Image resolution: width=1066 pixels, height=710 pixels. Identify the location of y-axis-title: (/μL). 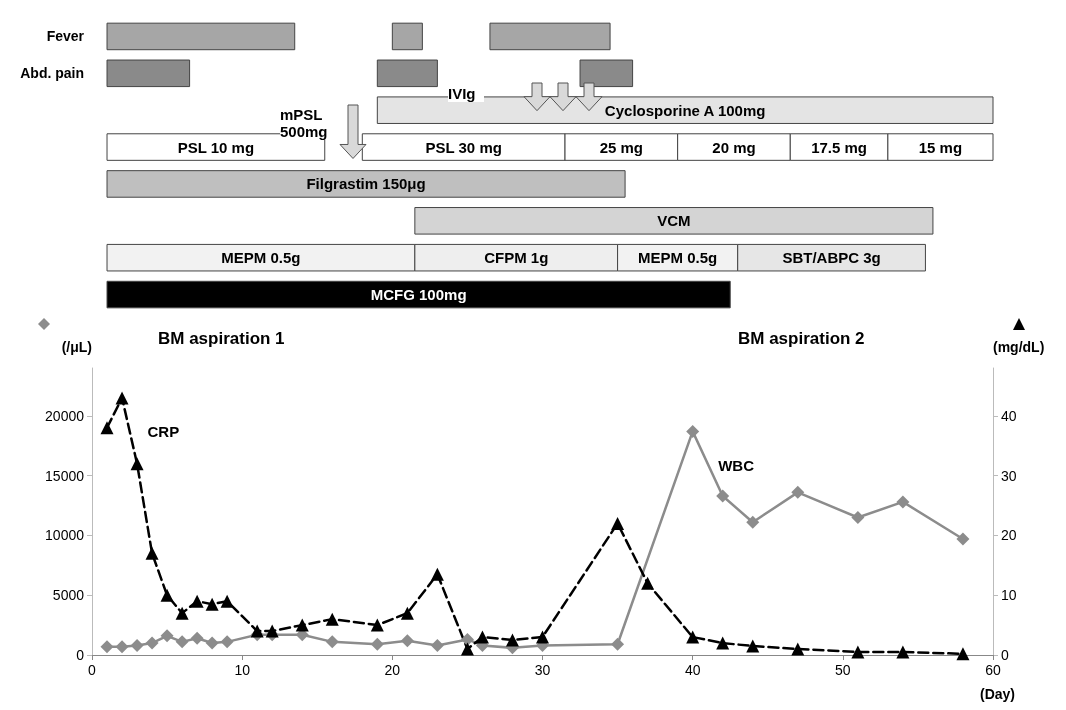
(76, 347).